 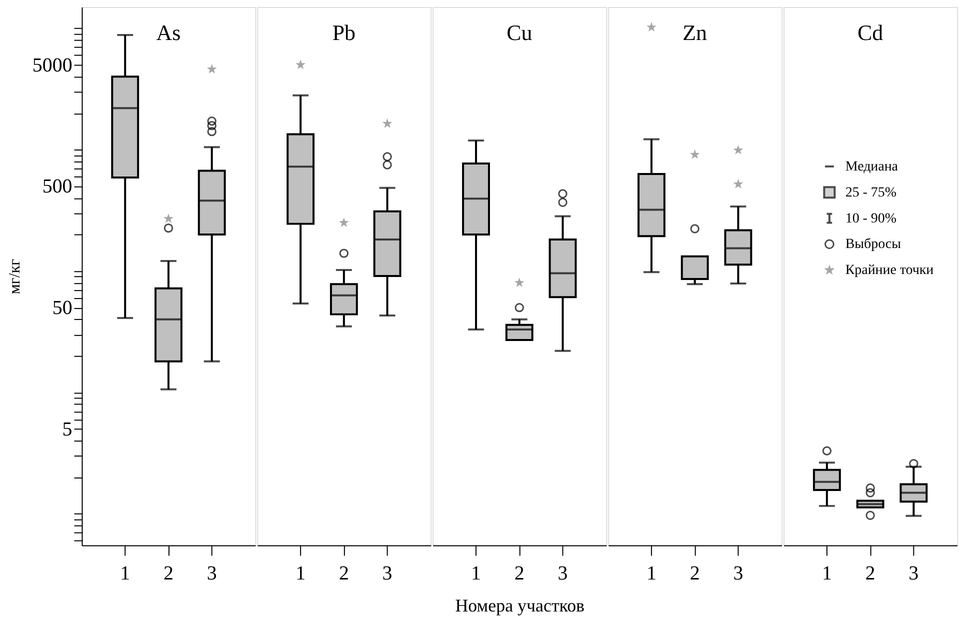 I want to click on text: Zn, so click(x=695, y=32).